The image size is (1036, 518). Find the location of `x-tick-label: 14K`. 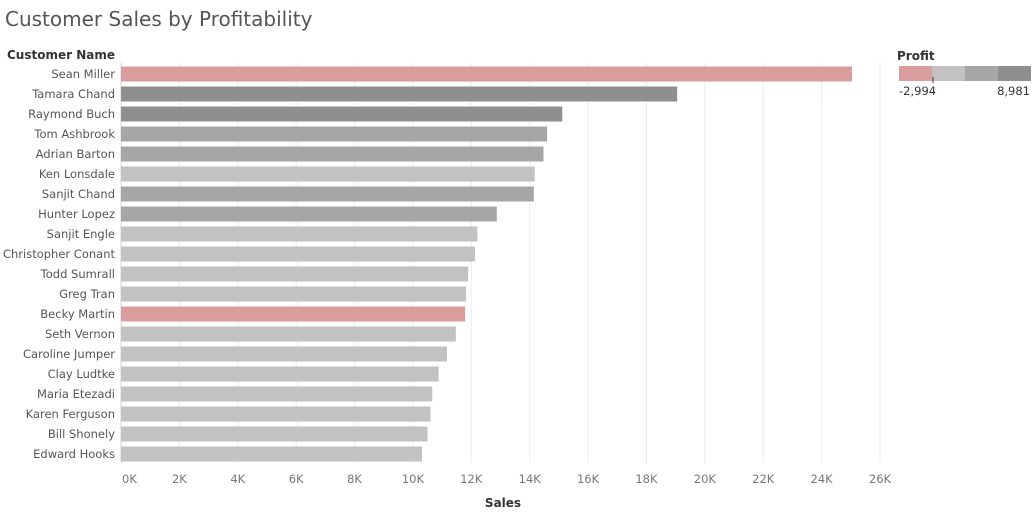

x-tick-label: 14K is located at coordinates (530, 479).